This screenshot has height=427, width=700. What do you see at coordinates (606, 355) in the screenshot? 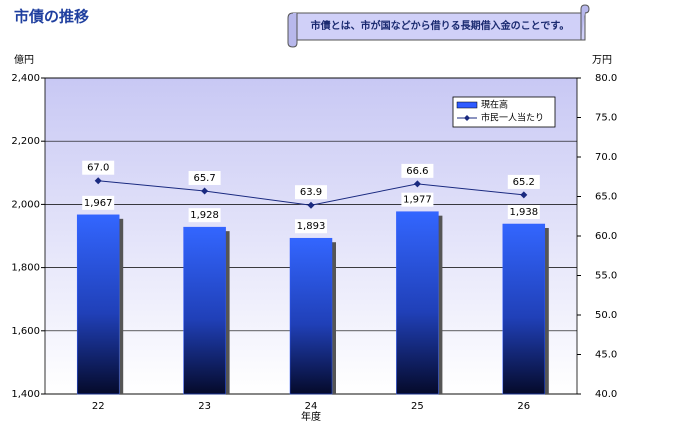
I see `y2-tick-label: 45.0` at bounding box center [606, 355].